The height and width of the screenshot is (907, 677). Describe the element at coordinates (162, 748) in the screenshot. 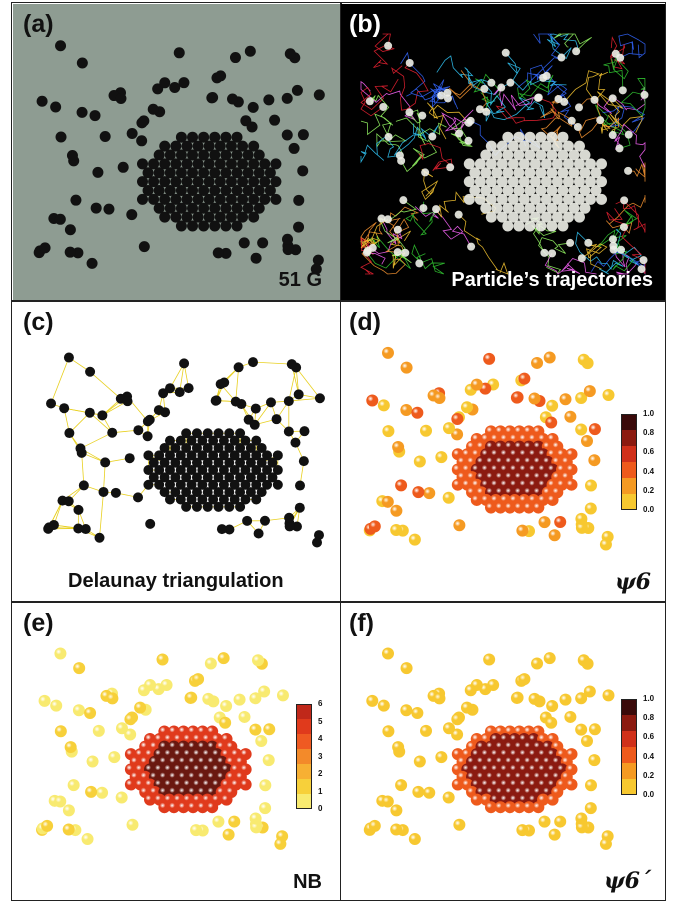

I see `panel-e-nb-plot` at that location.